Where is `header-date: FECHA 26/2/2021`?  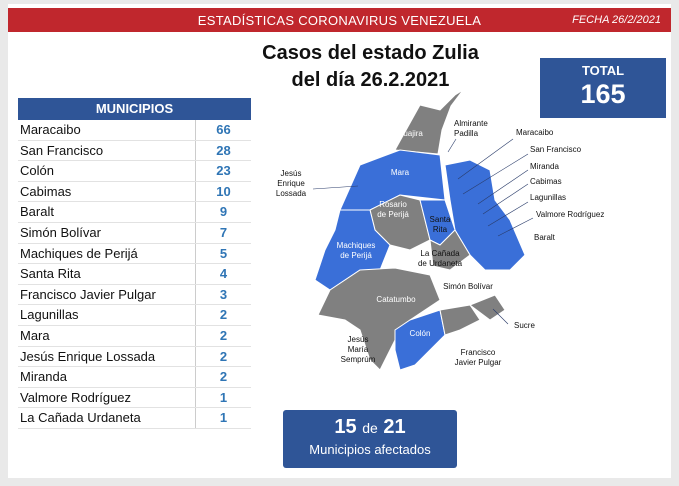 header-date: FECHA 26/2/2021 is located at coordinates (616, 20).